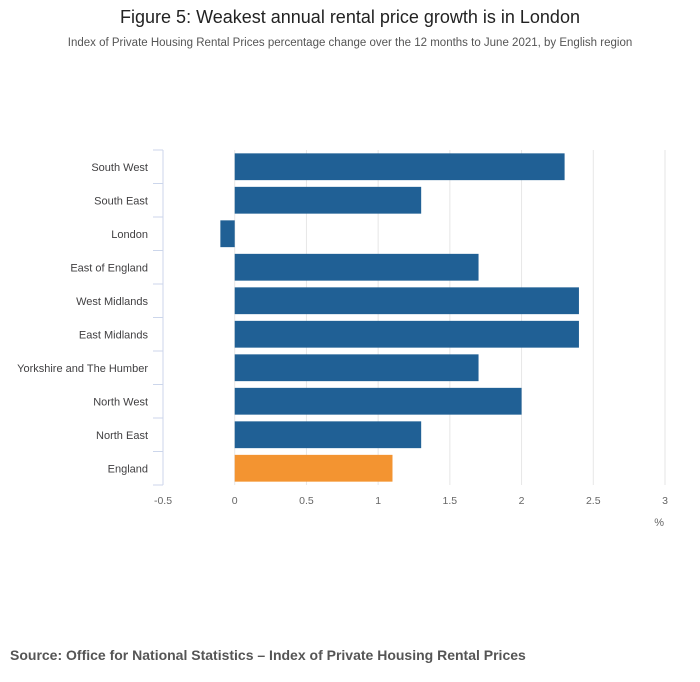  Describe the element at coordinates (114, 335) in the screenshot. I see `category-label: East Midlands` at that location.